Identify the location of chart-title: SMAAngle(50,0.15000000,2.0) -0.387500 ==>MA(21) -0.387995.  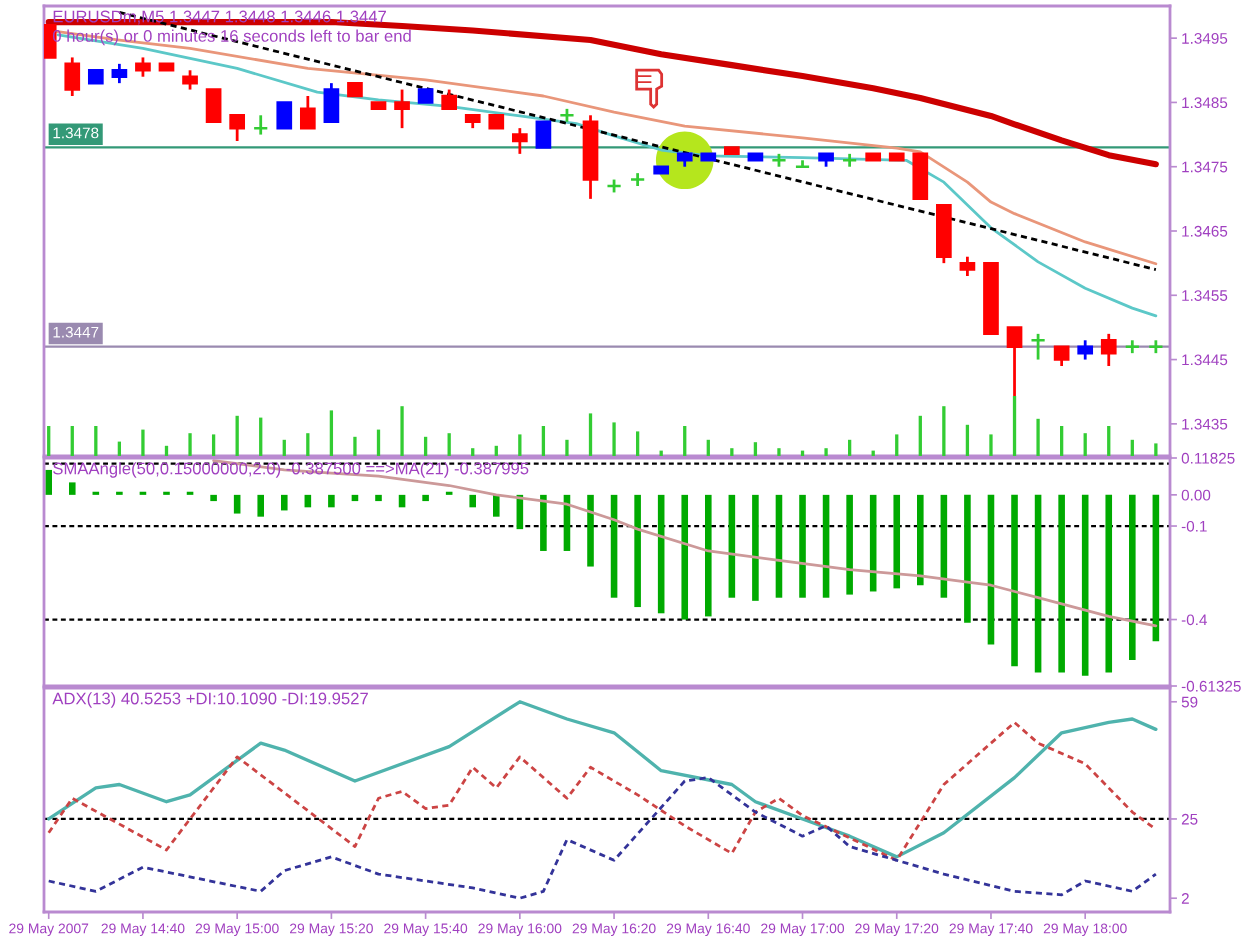
(291, 470).